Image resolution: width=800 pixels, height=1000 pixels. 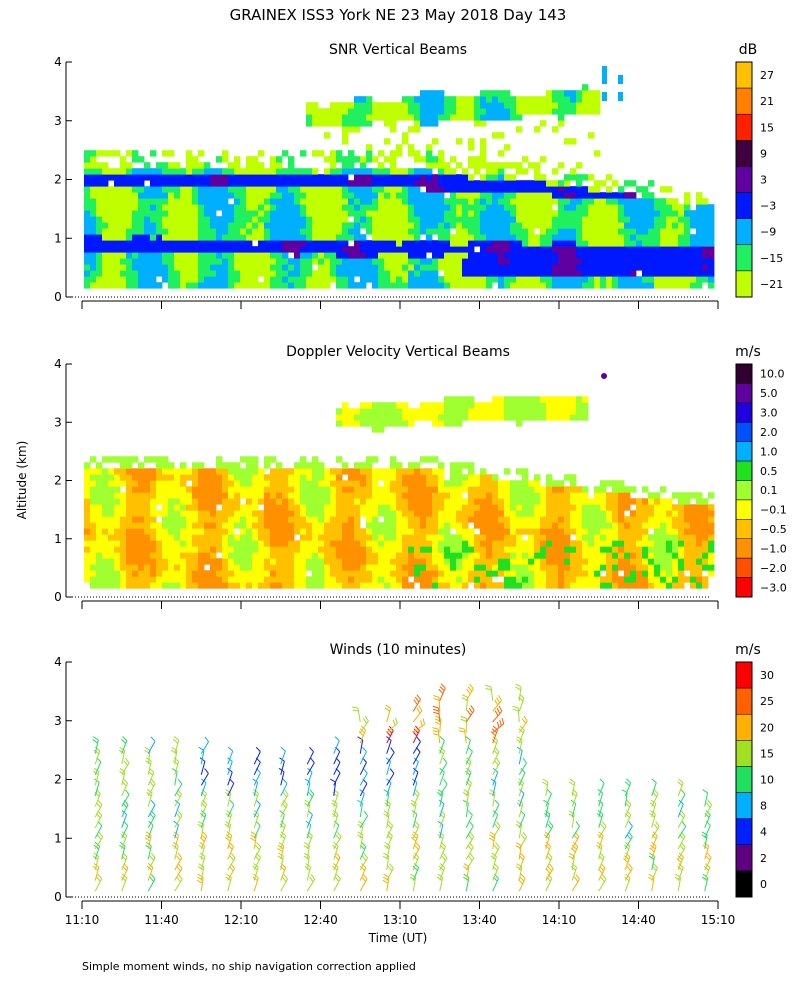 I want to click on wind-barb, so click(x=97, y=873).